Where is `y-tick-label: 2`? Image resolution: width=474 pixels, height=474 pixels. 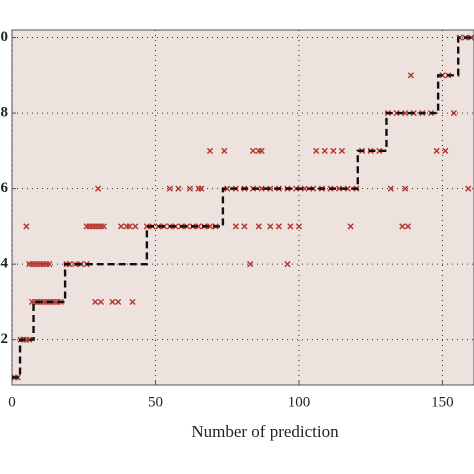
y-tick-label: 2 is located at coordinates (5, 339).